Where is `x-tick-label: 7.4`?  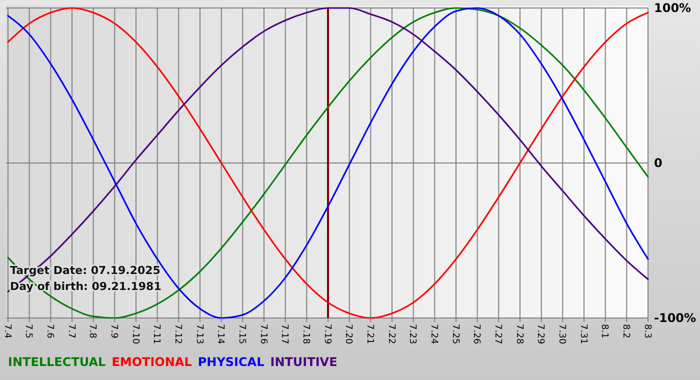
x-tick-label: 7.4 is located at coordinates (7, 331).